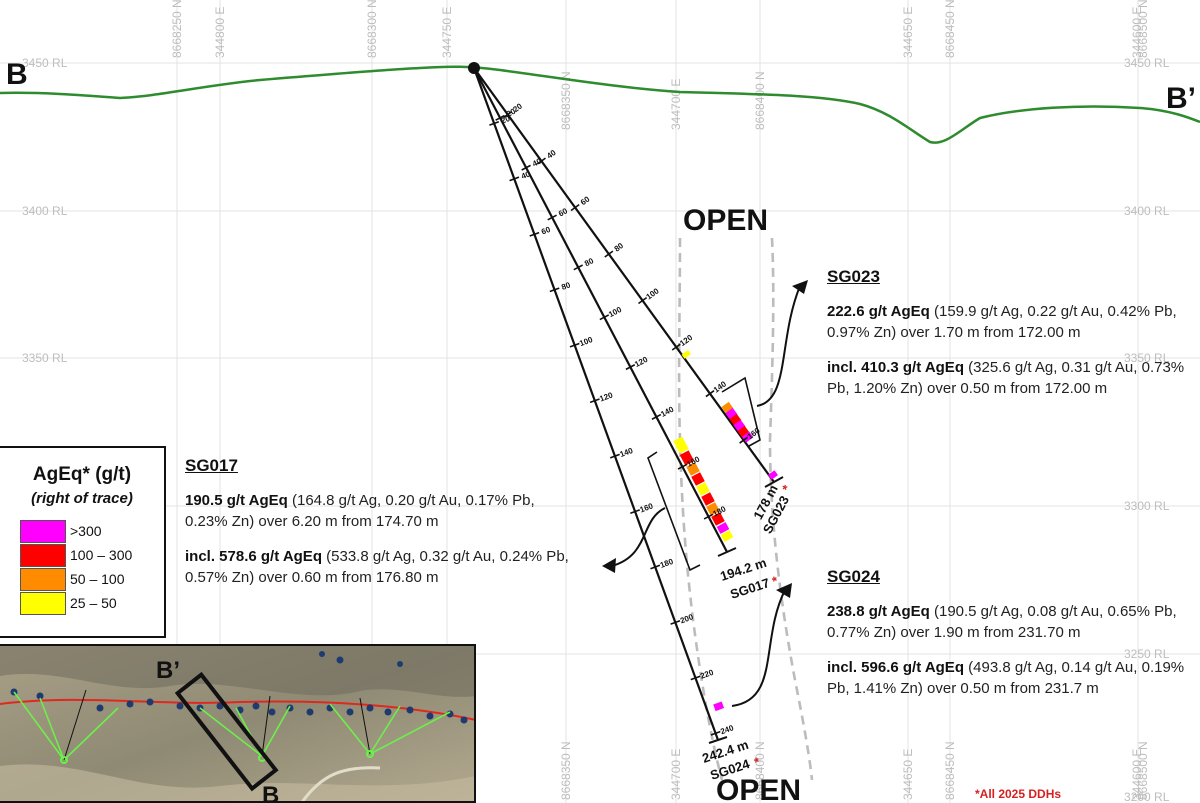 The image size is (1200, 803). I want to click on terrain-valley, so click(237, 782).